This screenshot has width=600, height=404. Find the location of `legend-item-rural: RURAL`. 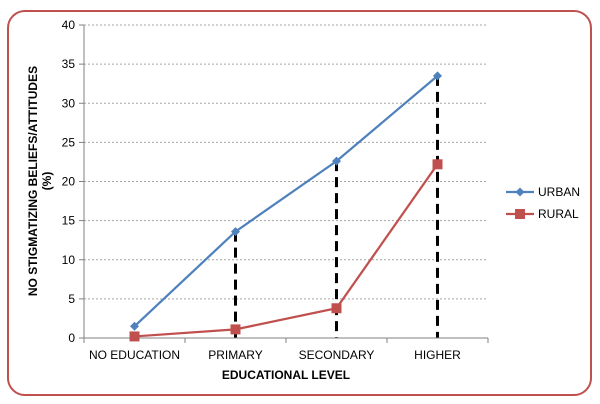

legend-item-rural: RURAL is located at coordinates (542, 214).